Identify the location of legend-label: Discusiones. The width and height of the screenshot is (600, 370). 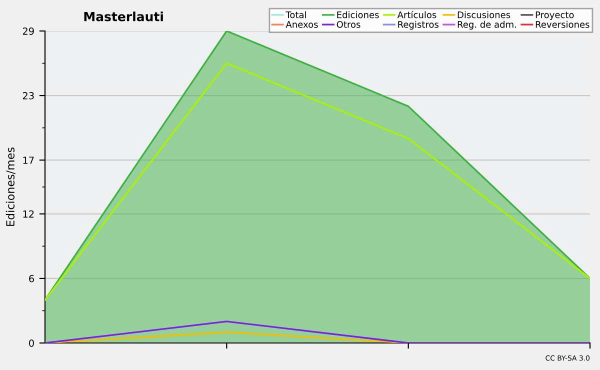
(484, 14).